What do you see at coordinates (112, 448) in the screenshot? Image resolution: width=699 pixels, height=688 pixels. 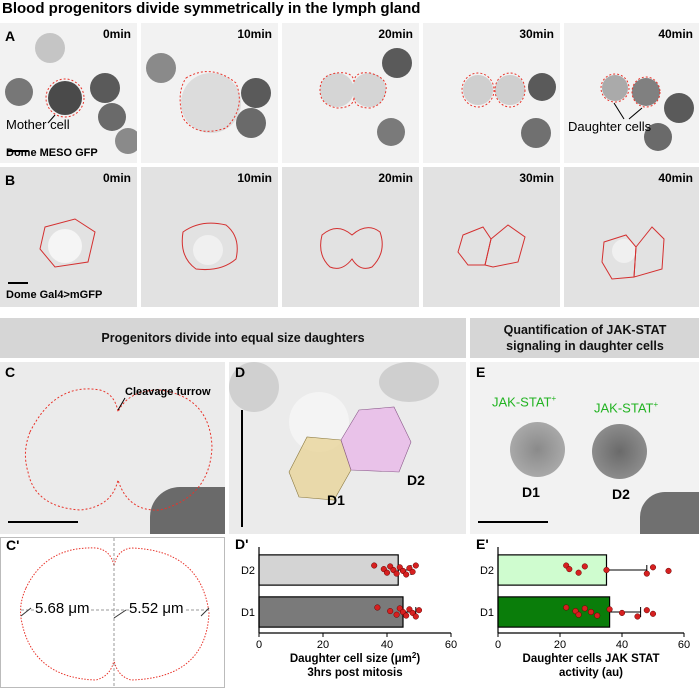 I see `panel-c: C Cleavage furrow` at bounding box center [112, 448].